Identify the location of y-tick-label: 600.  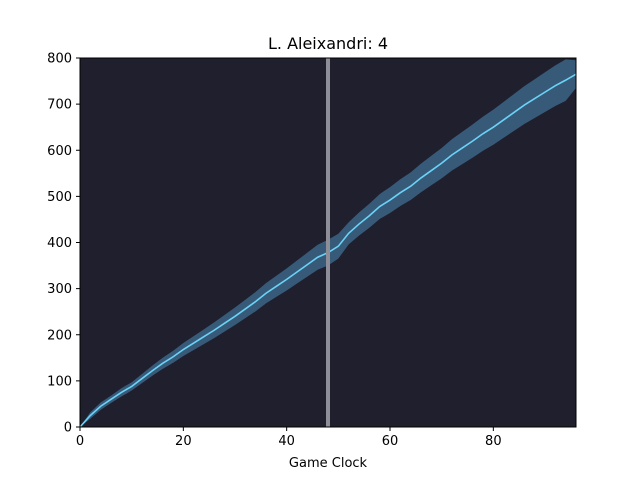
(59, 151).